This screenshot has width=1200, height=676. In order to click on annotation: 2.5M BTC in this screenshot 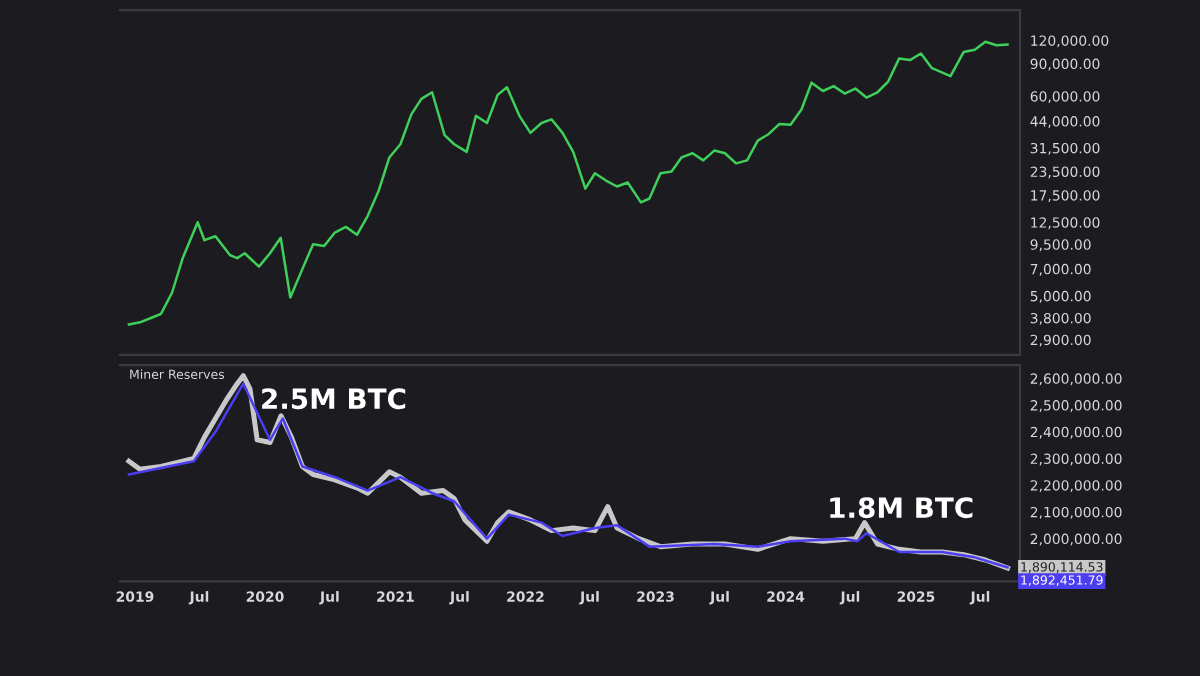, I will do `click(334, 399)`.